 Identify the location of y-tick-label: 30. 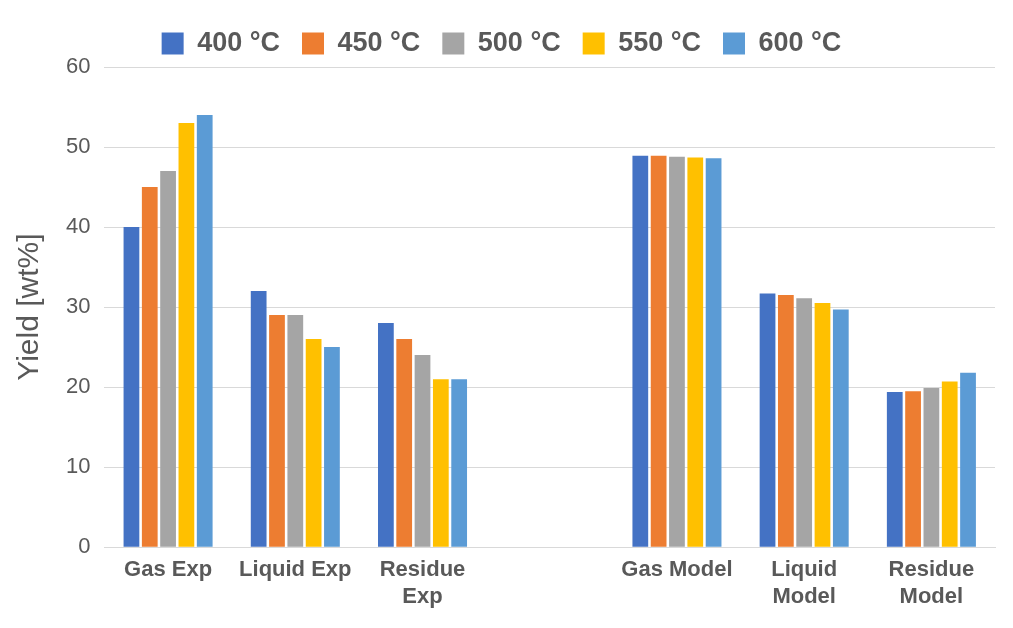
(78, 306).